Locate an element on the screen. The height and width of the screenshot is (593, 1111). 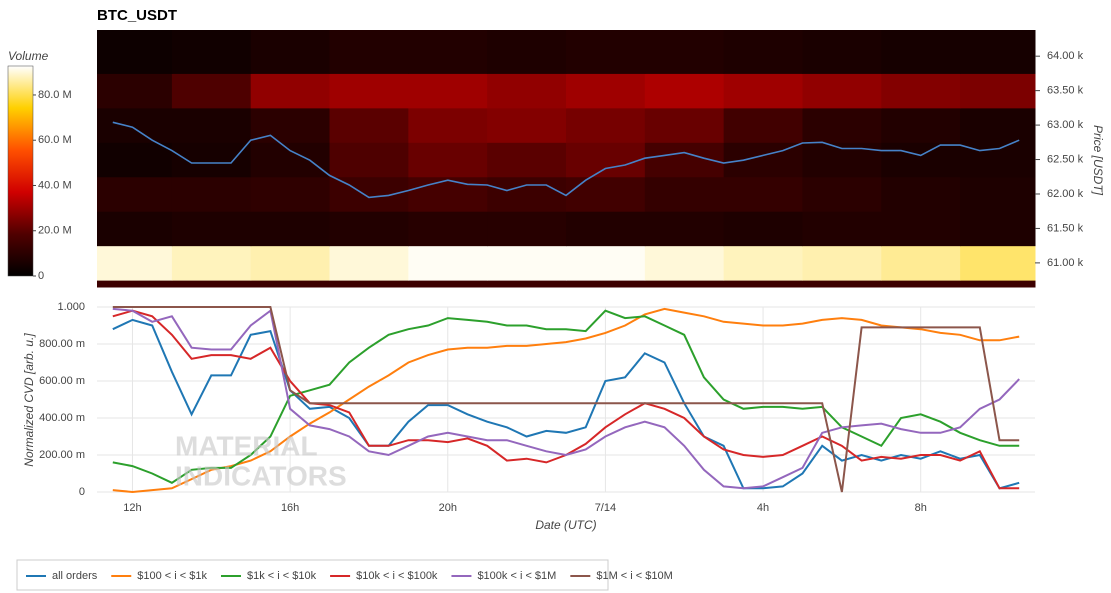
colorbar-tick-label: 80.0 M is located at coordinates (55, 95).